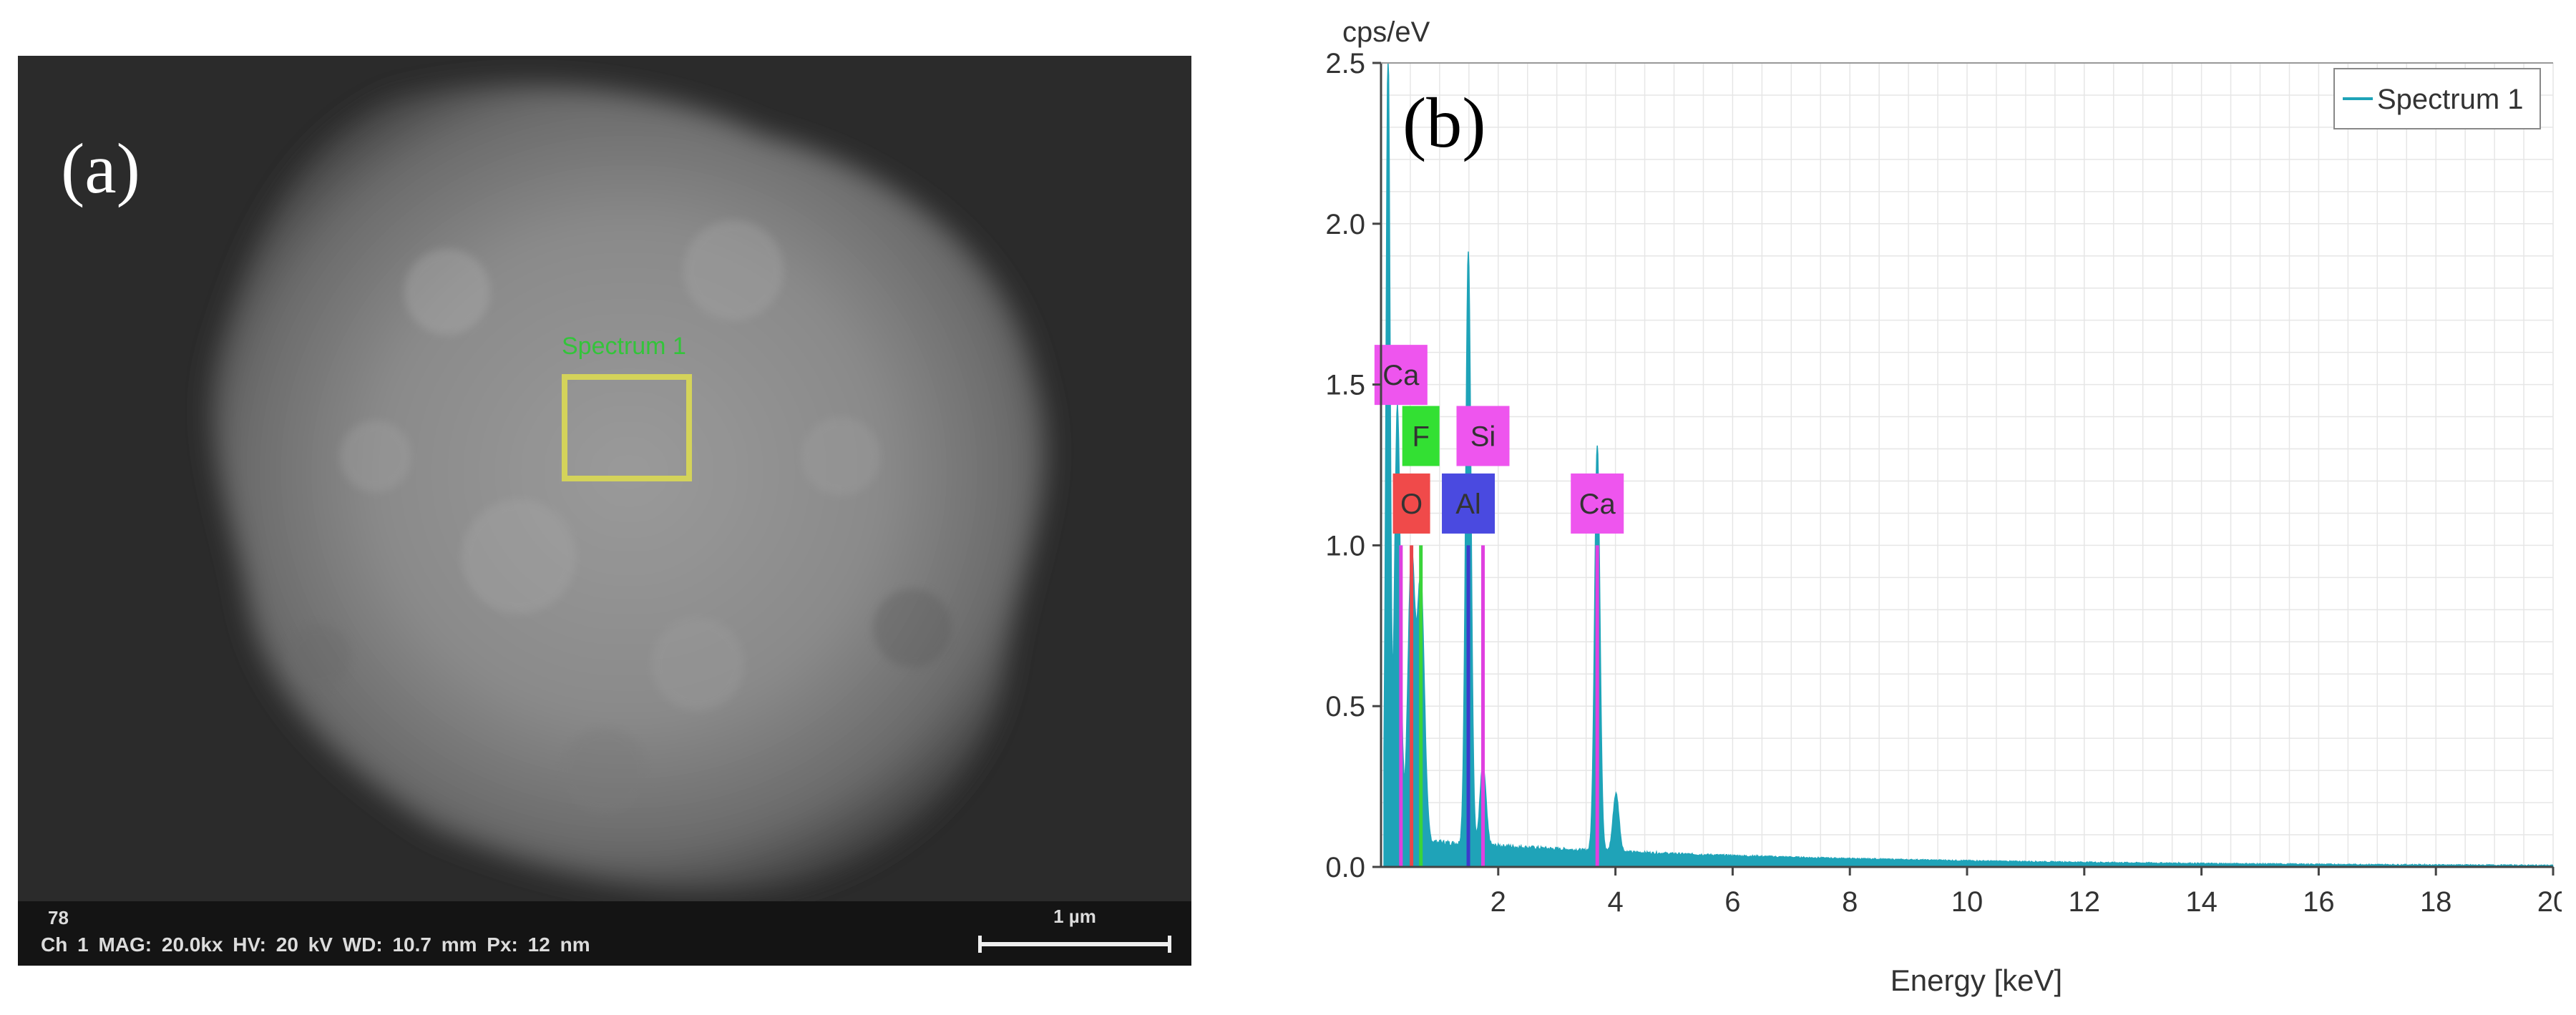  What do you see at coordinates (1345, 546) in the screenshot?
I see `y-tick-label: 1.0` at bounding box center [1345, 546].